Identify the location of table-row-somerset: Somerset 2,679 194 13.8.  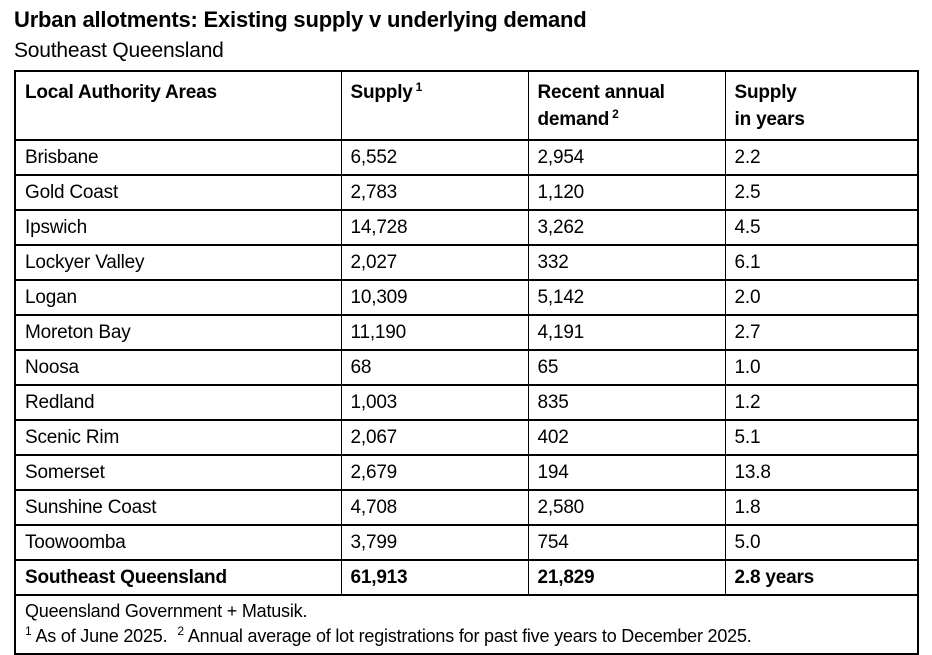
(466, 472).